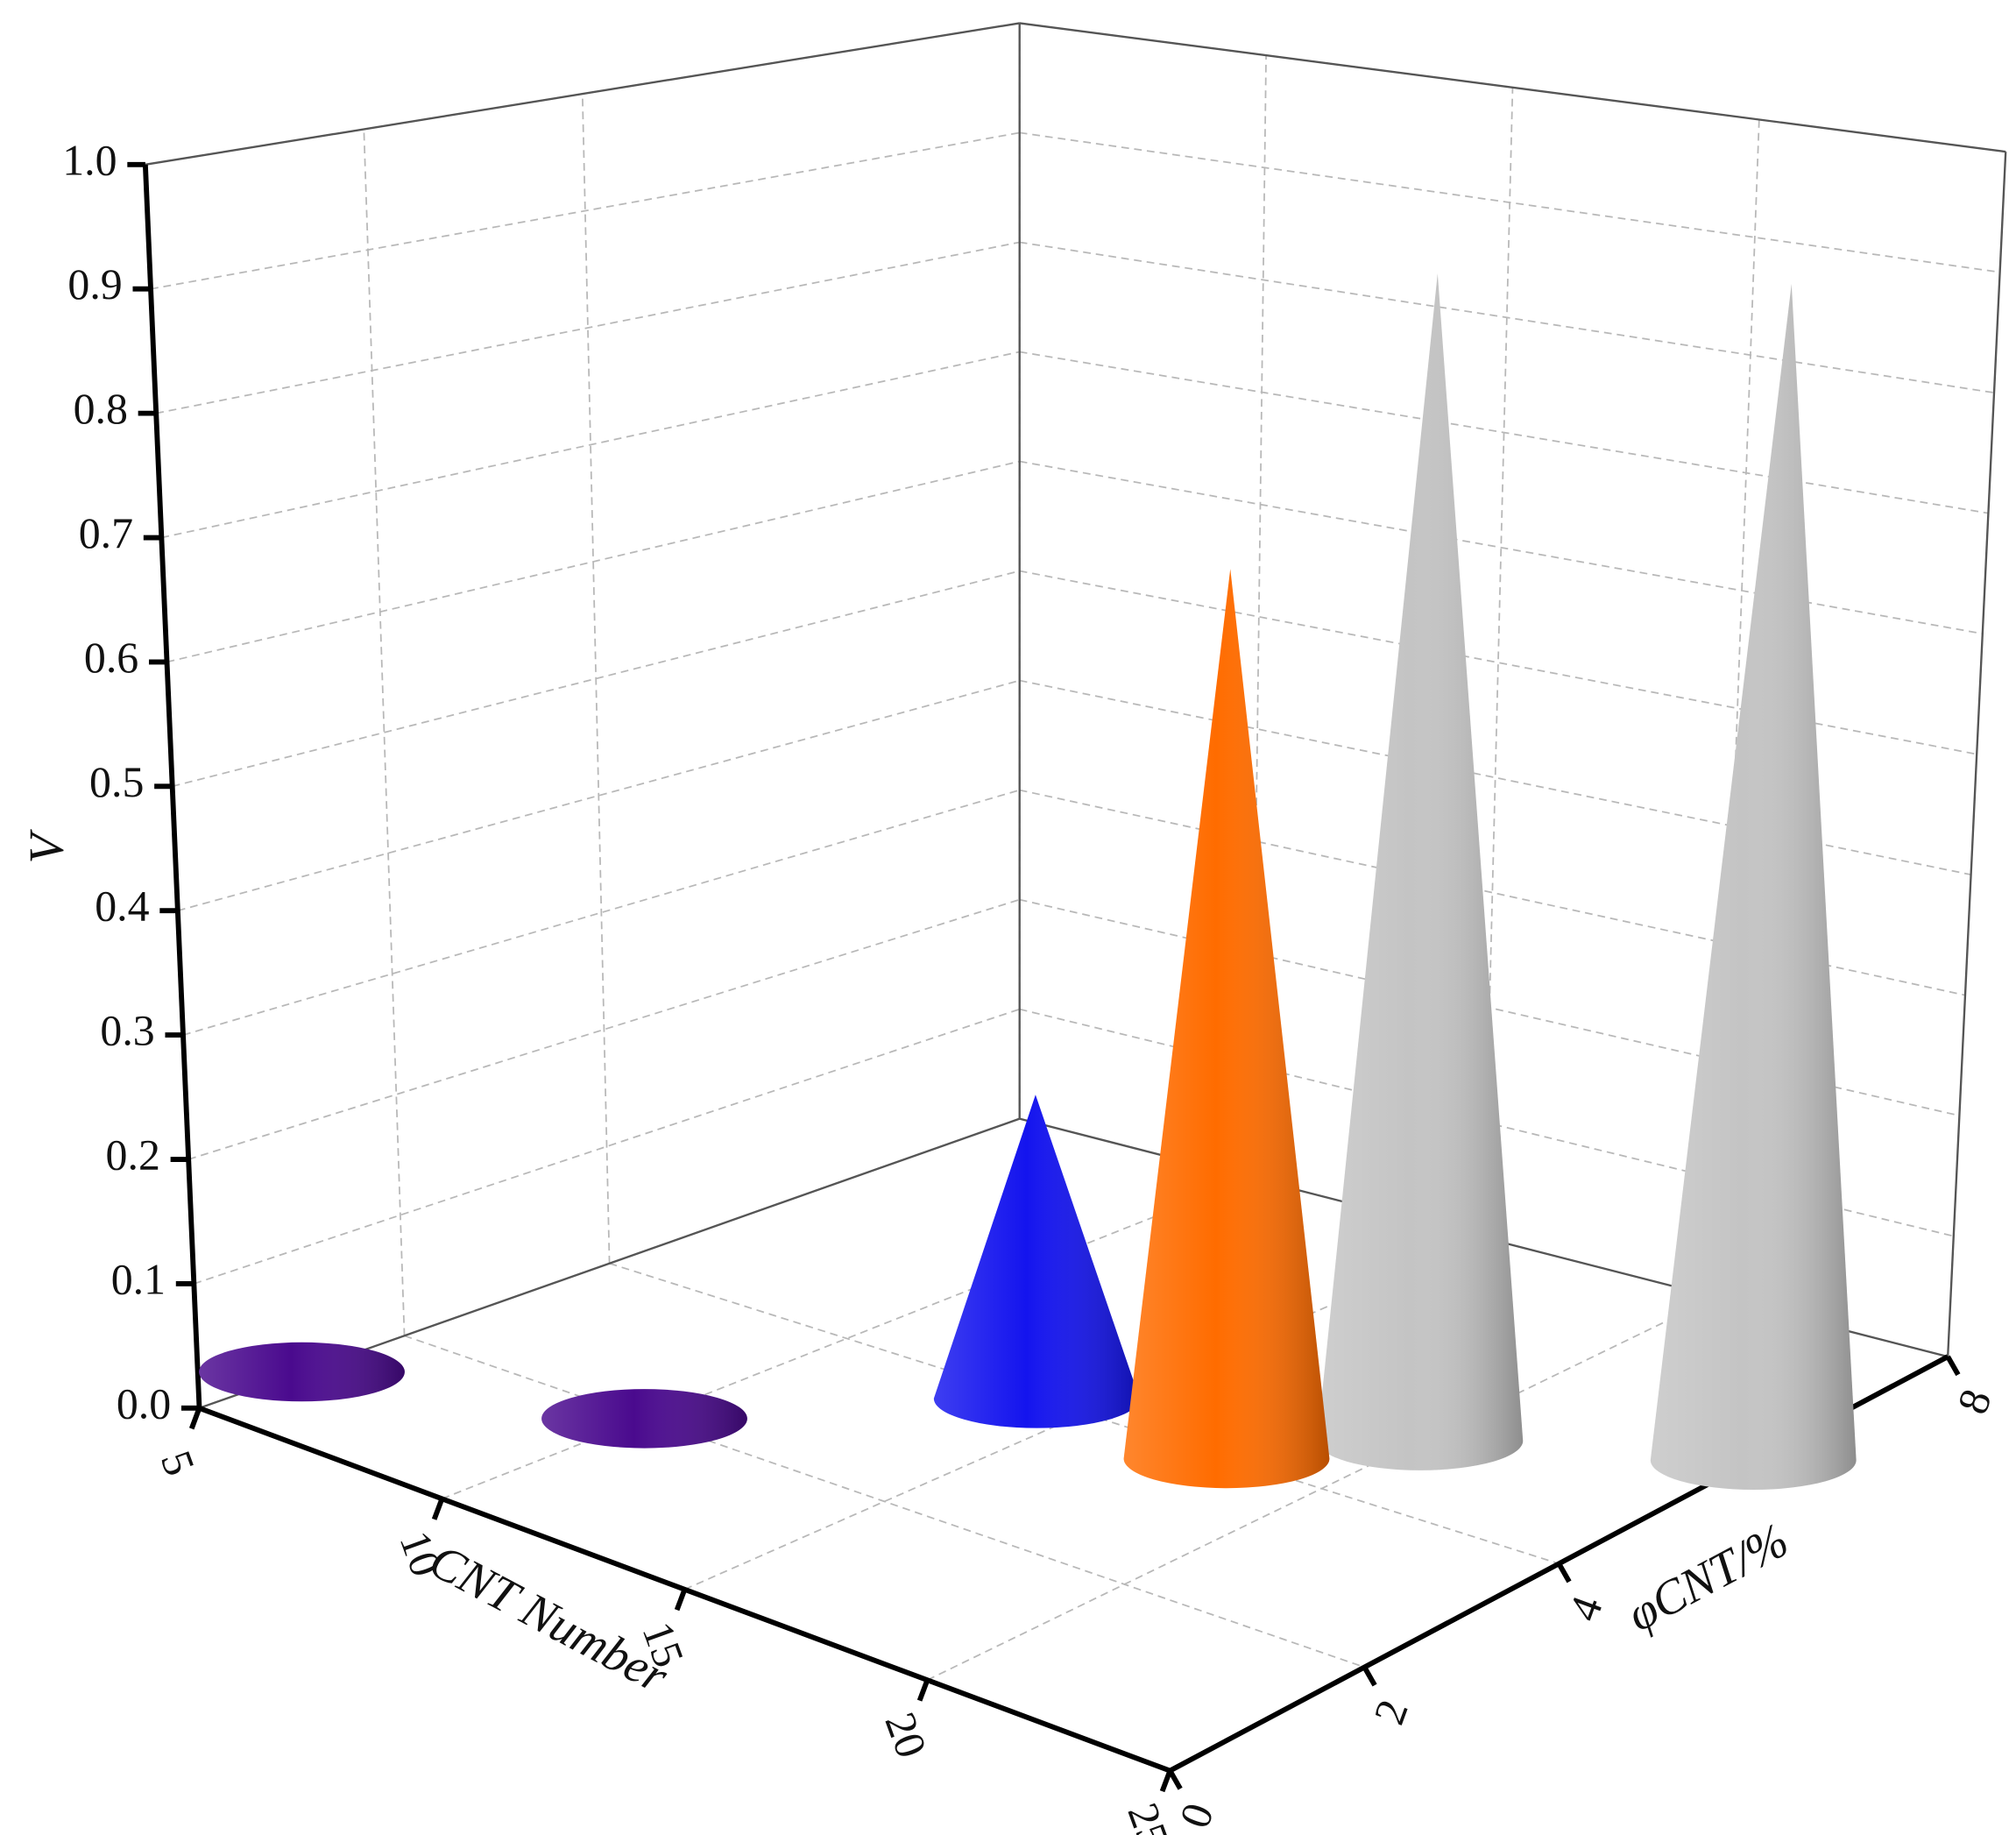 This screenshot has height=1835, width=2016. Describe the element at coordinates (127, 1031) in the screenshot. I see `z-tick-label: 0.3` at that location.